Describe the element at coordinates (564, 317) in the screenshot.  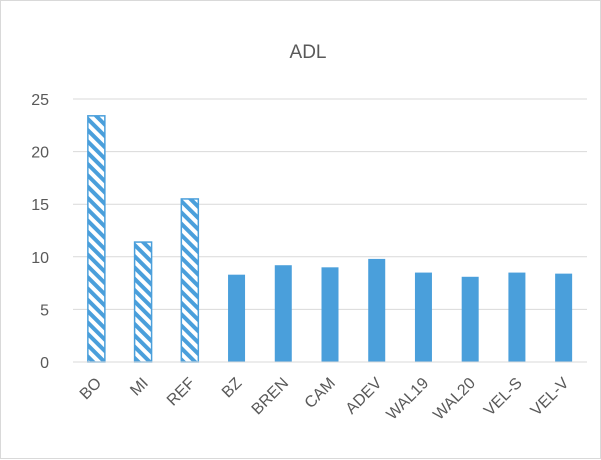
I see `bar-vel-v` at that location.